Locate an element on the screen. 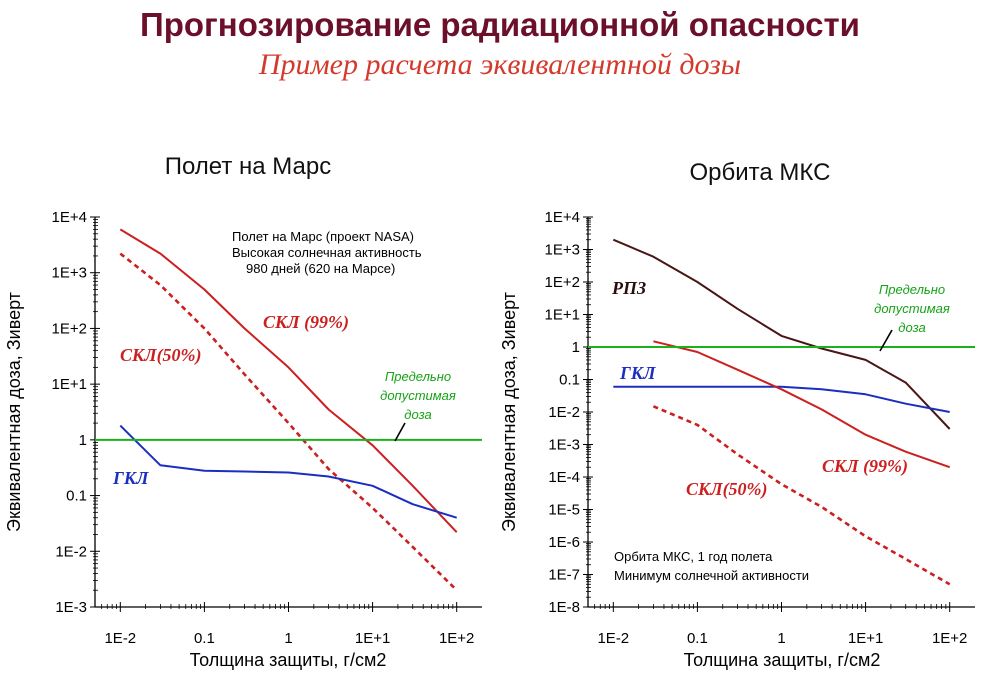 The image size is (1000, 682). chart2-annotation-line: Орбита МКС, 1 год полета is located at coordinates (693, 556).